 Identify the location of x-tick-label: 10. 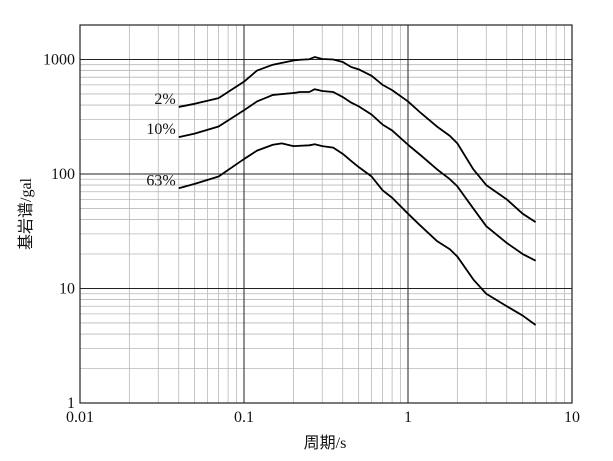
(572, 417).